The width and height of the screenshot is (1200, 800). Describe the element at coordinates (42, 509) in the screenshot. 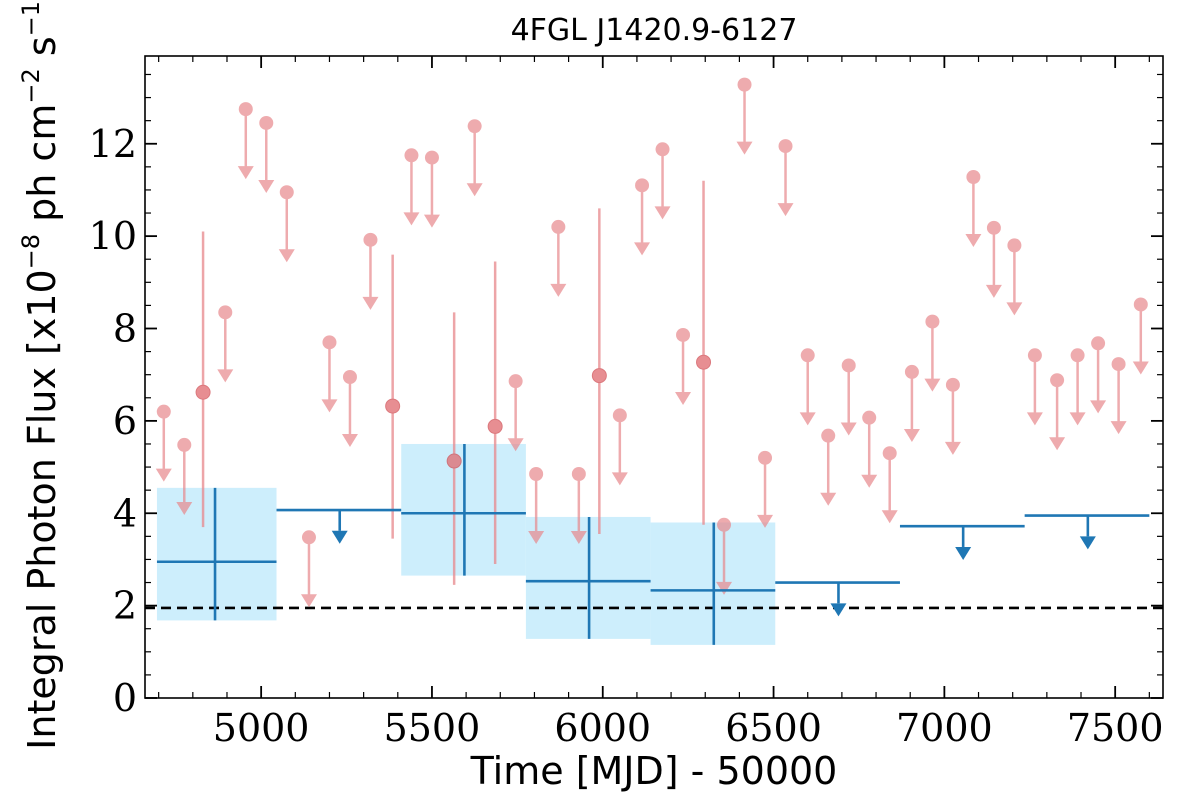

I see `y-axis-label-main: Integral Photon Flux [x10` at that location.